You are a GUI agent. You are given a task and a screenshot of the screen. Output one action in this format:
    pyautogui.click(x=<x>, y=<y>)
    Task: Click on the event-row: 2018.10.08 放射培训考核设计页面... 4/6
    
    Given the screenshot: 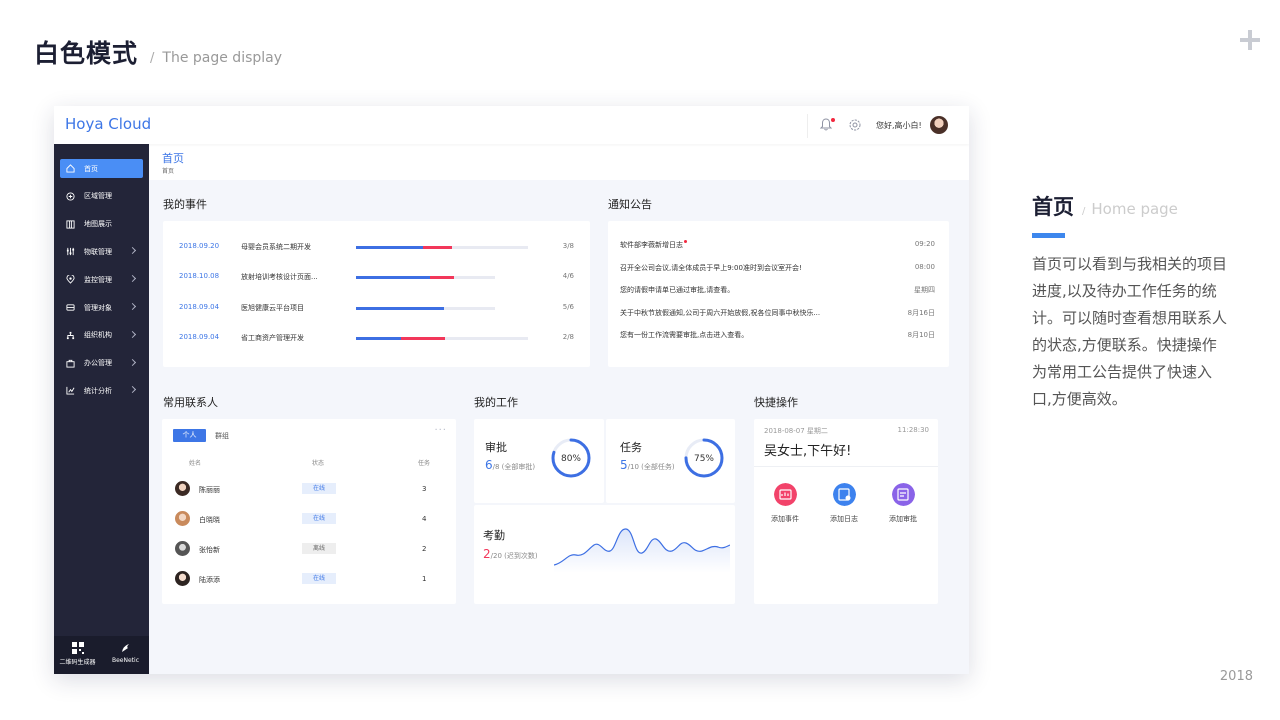 What is the action you would take?
    pyautogui.click(x=376, y=277)
    